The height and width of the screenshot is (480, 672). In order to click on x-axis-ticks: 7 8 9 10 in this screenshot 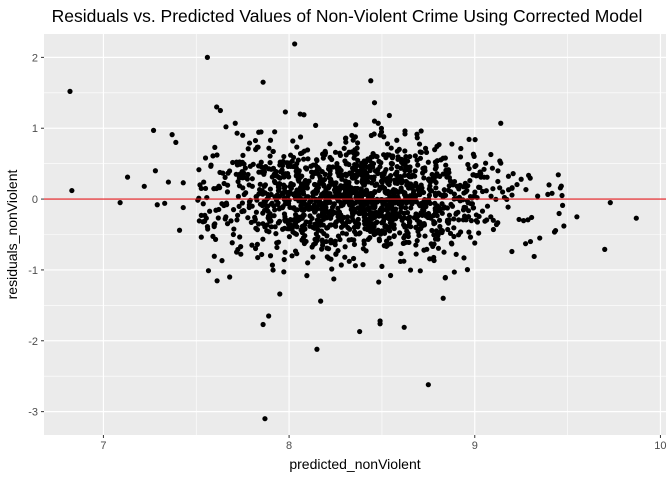, I will do `click(383, 443)`.